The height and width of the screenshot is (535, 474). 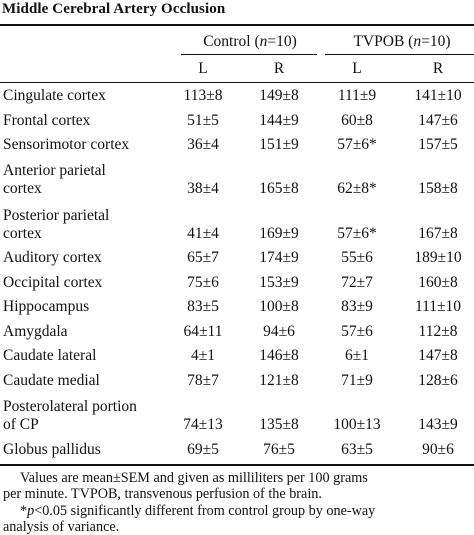 I want to click on table-cell: 83±5, so click(x=203, y=306).